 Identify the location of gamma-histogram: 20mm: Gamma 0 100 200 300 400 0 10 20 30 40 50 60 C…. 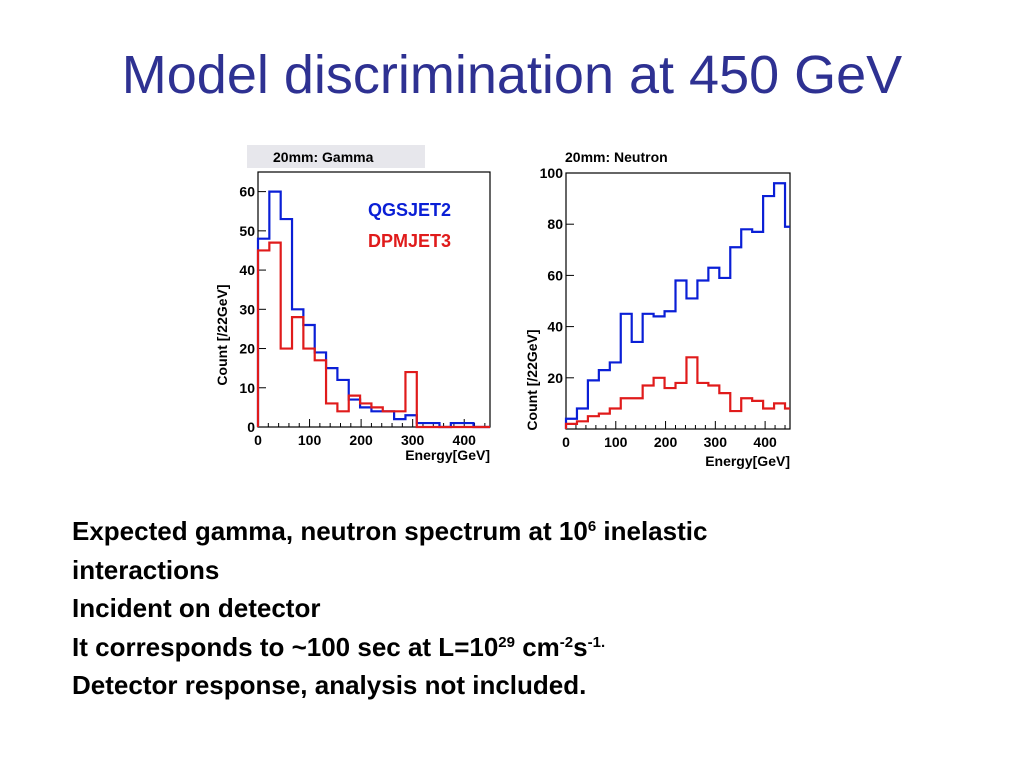
(352, 304).